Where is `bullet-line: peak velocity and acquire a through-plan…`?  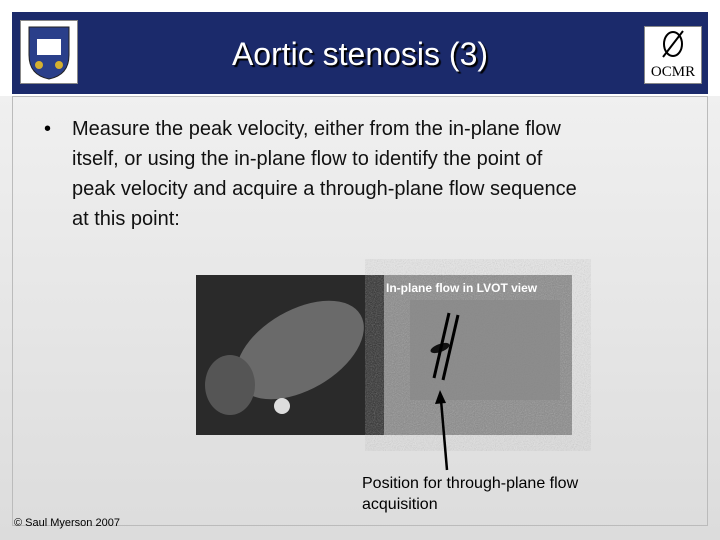
bullet-line: peak velocity and acquire a through-plan… is located at coordinates (324, 189).